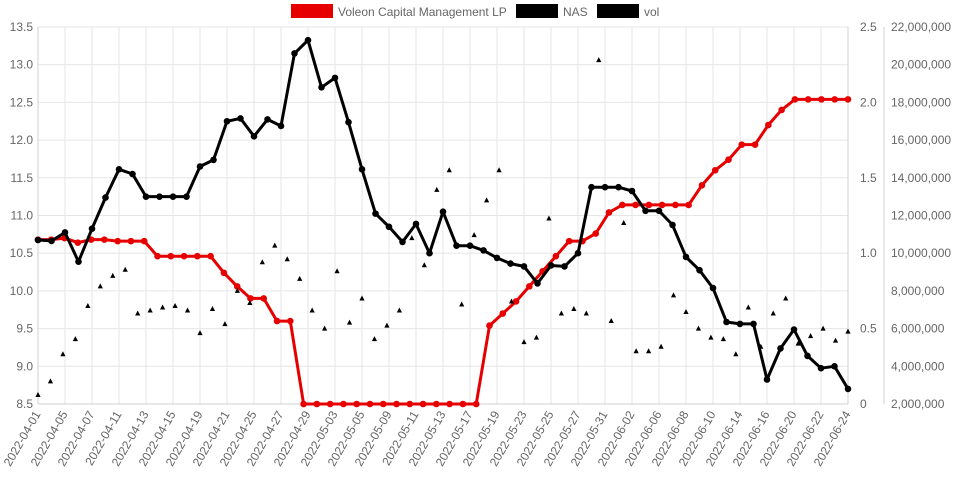 Image resolution: width=957 pixels, height=487 pixels. I want to click on legend-item-vol: vol, so click(628, 11).